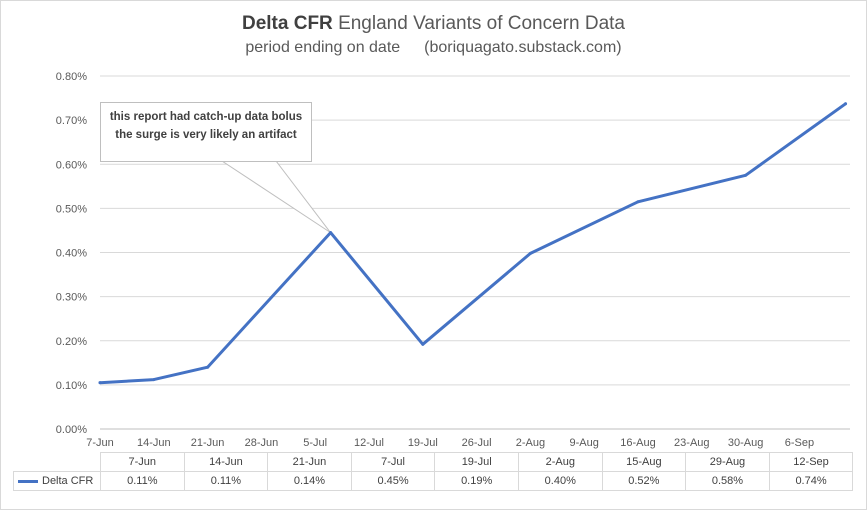 This screenshot has width=867, height=510. Describe the element at coordinates (71, 121) in the screenshot. I see `y-tick-label: 0.70%` at that location.